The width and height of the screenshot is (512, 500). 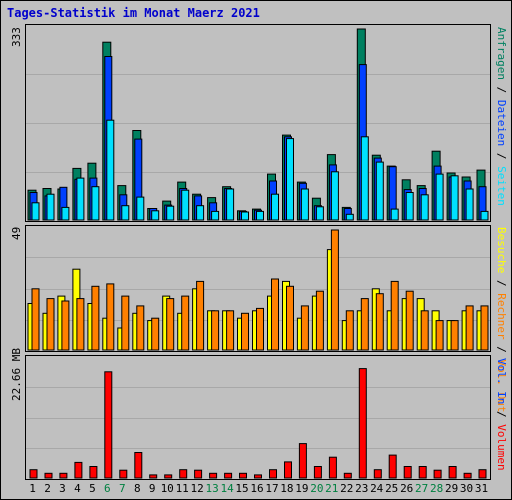 What do you see at coordinates (407, 488) in the screenshot?
I see `x-tick-label: 26` at bounding box center [407, 488].